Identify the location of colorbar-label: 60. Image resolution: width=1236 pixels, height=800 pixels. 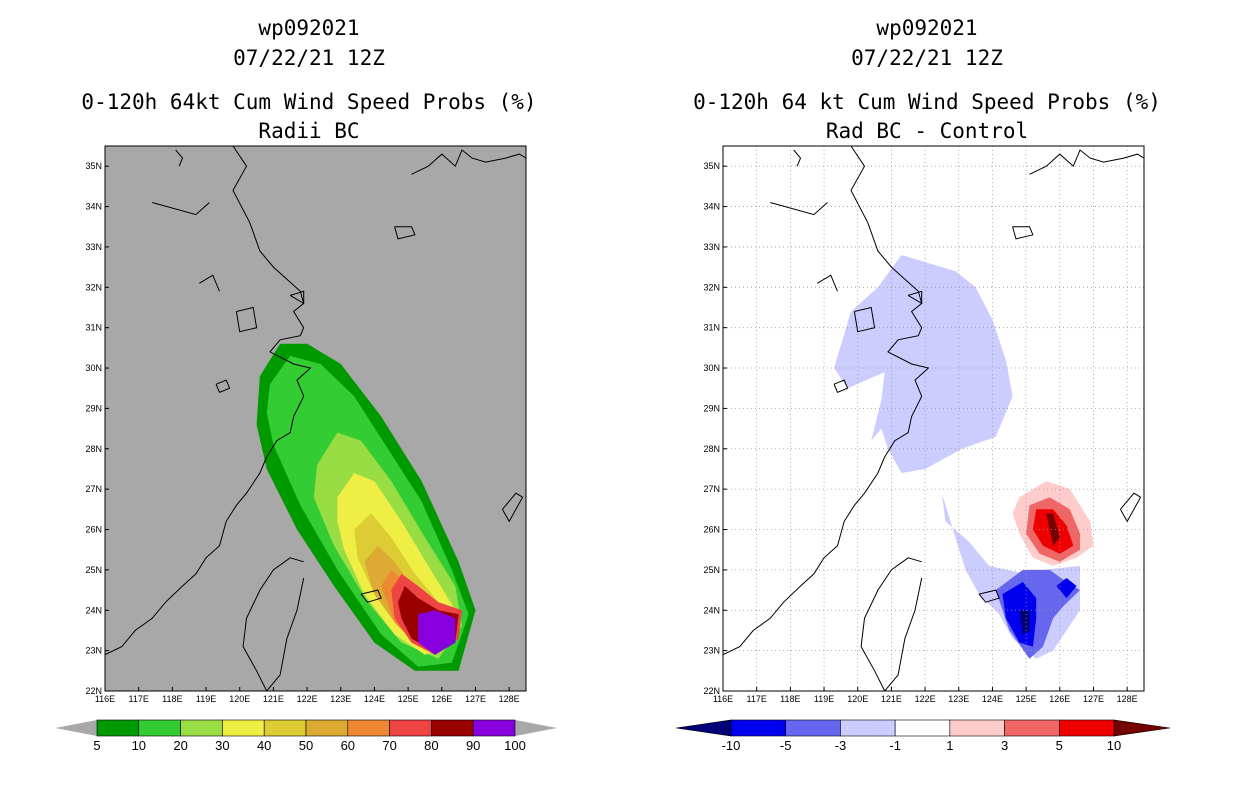
(348, 745).